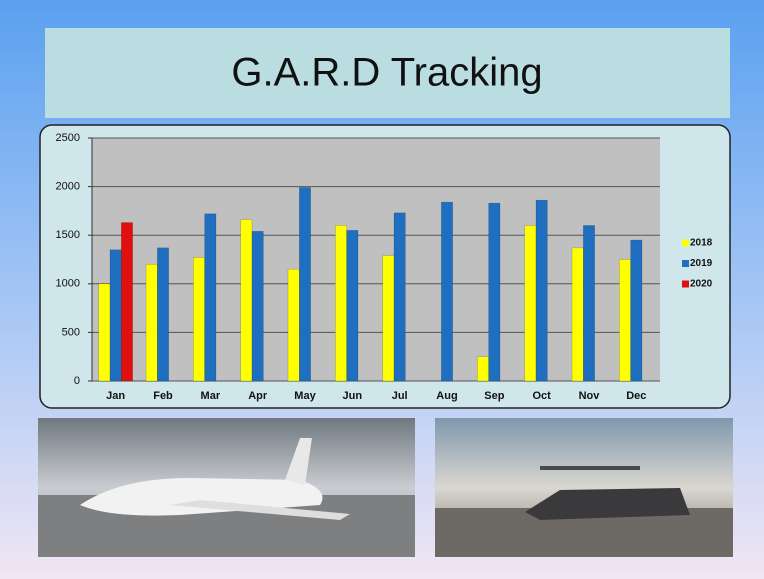 The image size is (764, 579). Describe the element at coordinates (68, 187) in the screenshot. I see `y-tick-label: 2000` at that location.